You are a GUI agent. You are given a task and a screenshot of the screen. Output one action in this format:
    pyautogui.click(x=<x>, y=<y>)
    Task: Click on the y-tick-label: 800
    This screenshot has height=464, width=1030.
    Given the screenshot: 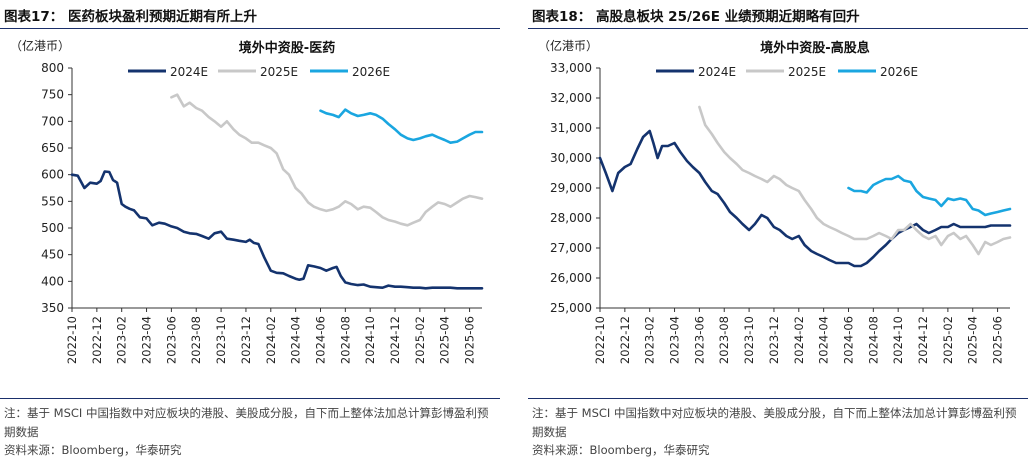 What is the action you would take?
    pyautogui.click(x=52, y=68)
    